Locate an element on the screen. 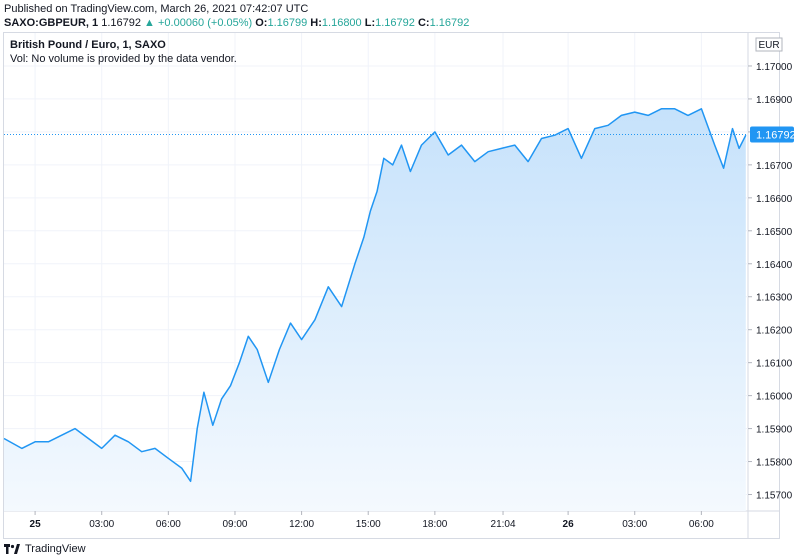 The width and height of the screenshot is (800, 560). close-label: C: is located at coordinates (423, 23).